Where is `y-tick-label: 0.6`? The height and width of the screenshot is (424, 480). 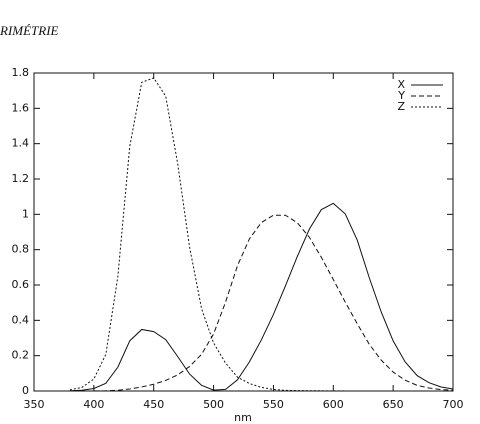 y-tick-label: 0.6 is located at coordinates (21, 284).